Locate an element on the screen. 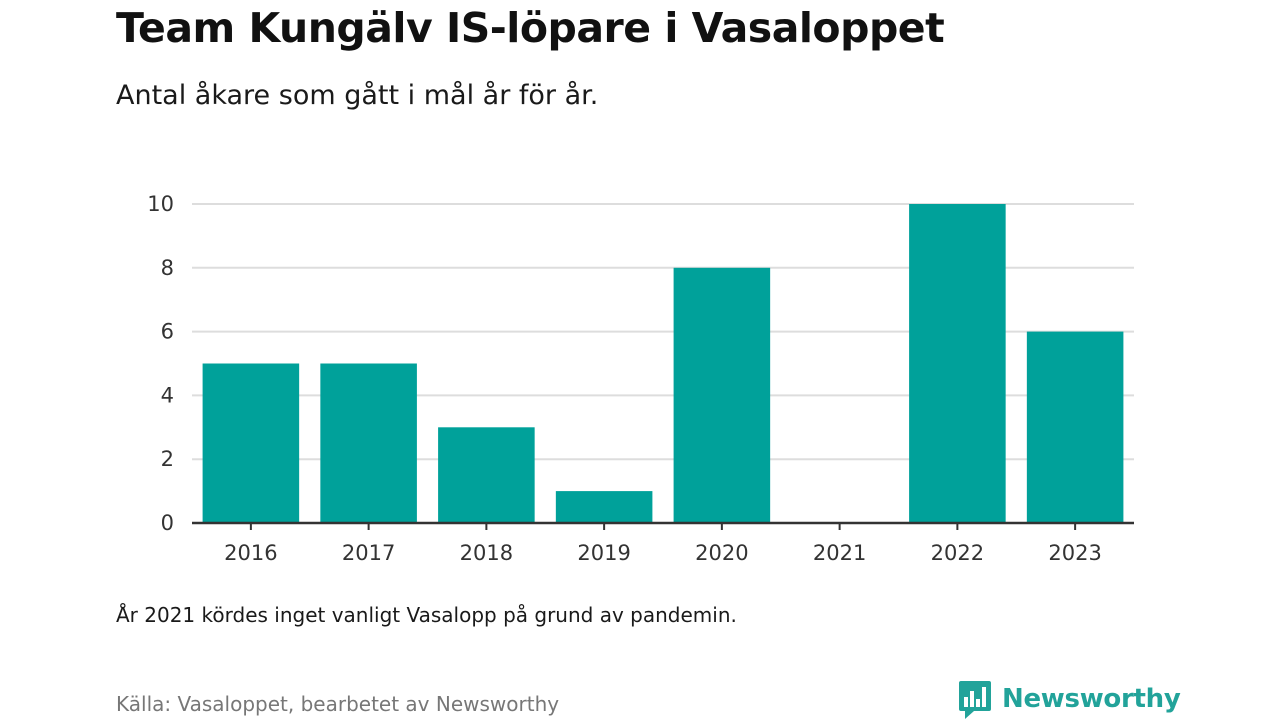 The image size is (1280, 720). y-tick-label: 0 is located at coordinates (167, 523).